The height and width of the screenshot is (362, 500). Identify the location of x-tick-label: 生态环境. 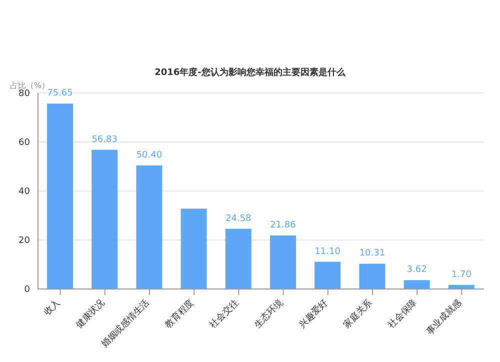
(269, 314).